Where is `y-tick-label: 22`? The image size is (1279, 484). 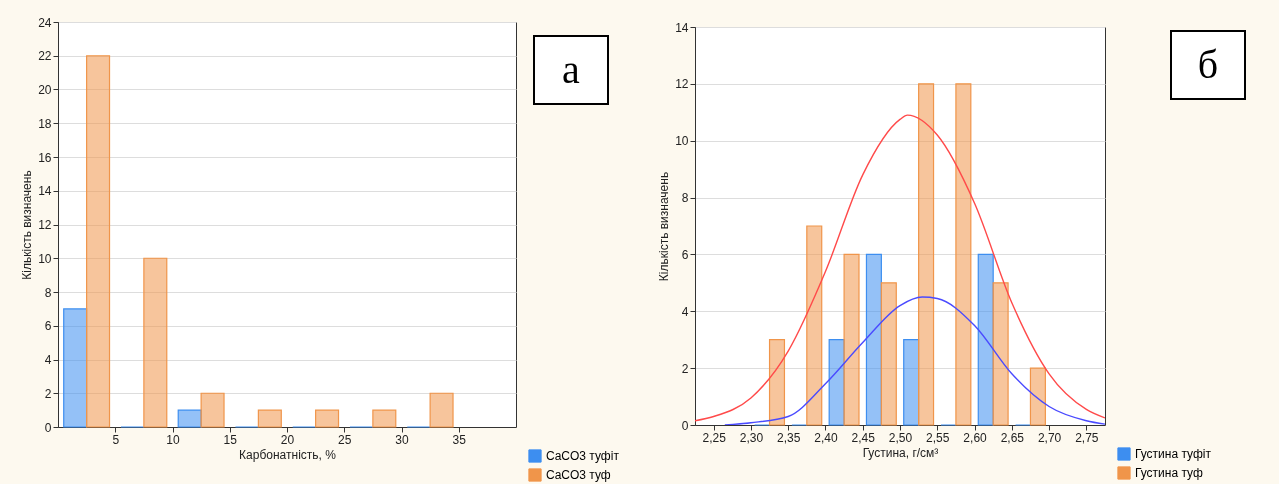
y-tick-label: 22 is located at coordinates (45, 56).